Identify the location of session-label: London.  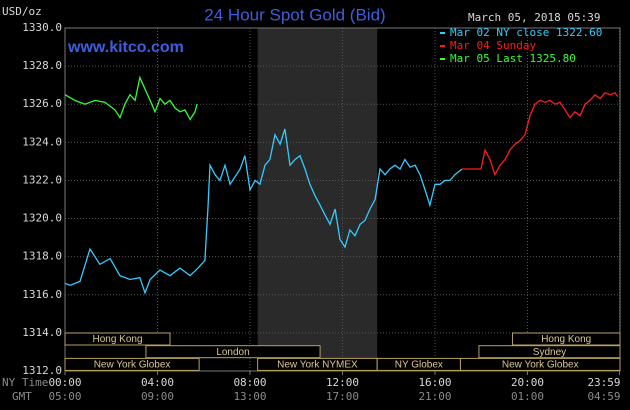
(232, 352).